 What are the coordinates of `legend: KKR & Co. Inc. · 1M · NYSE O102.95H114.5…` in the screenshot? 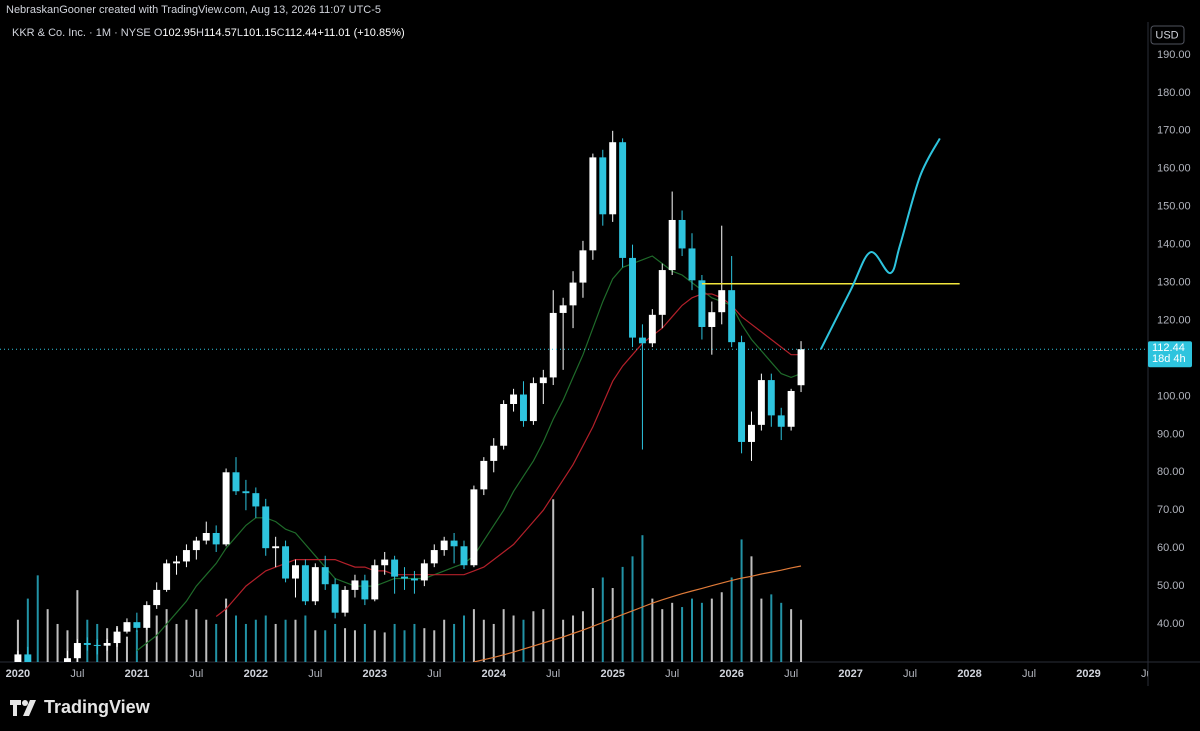 It's located at (208, 33).